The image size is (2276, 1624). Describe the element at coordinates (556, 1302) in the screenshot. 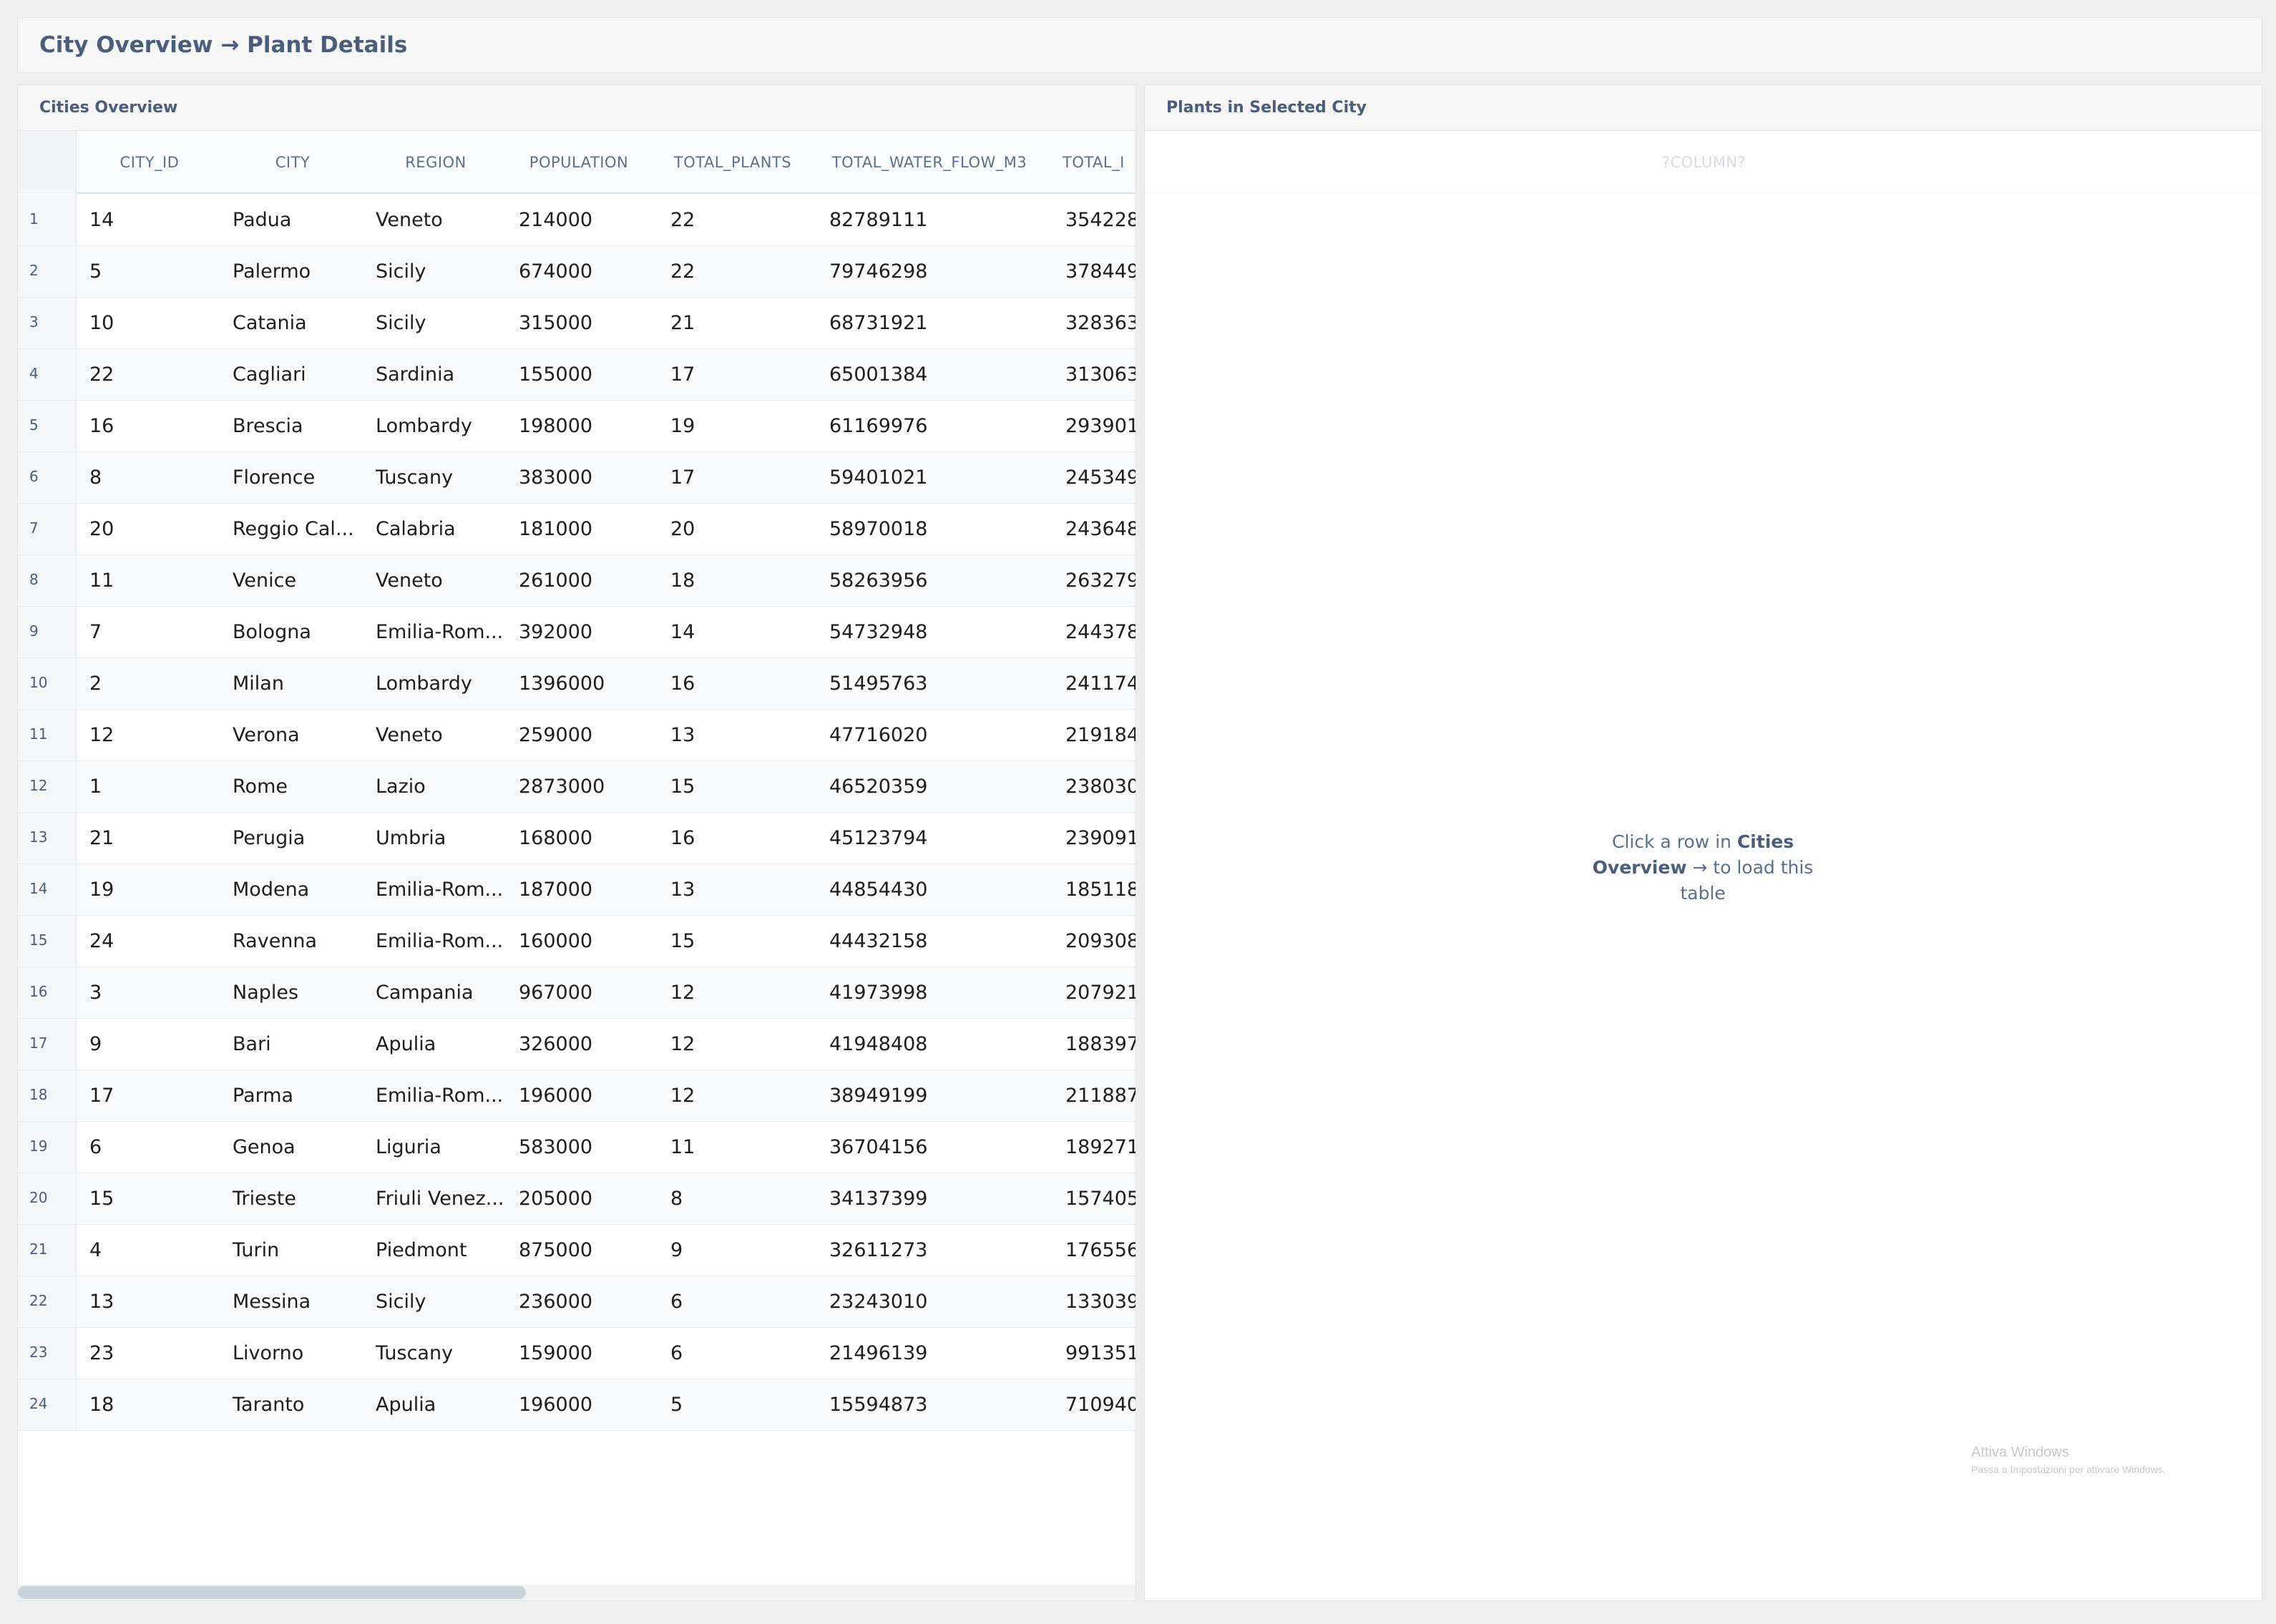

I see `cell-population: 236000` at that location.